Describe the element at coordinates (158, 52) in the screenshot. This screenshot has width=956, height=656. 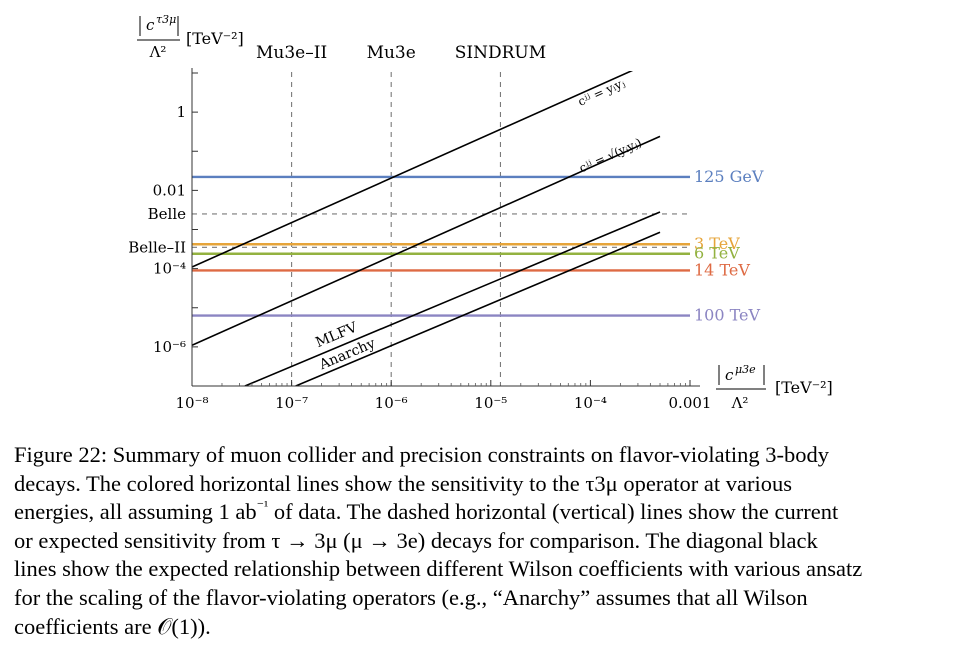
I see `y-title-denominator: Λ²` at that location.